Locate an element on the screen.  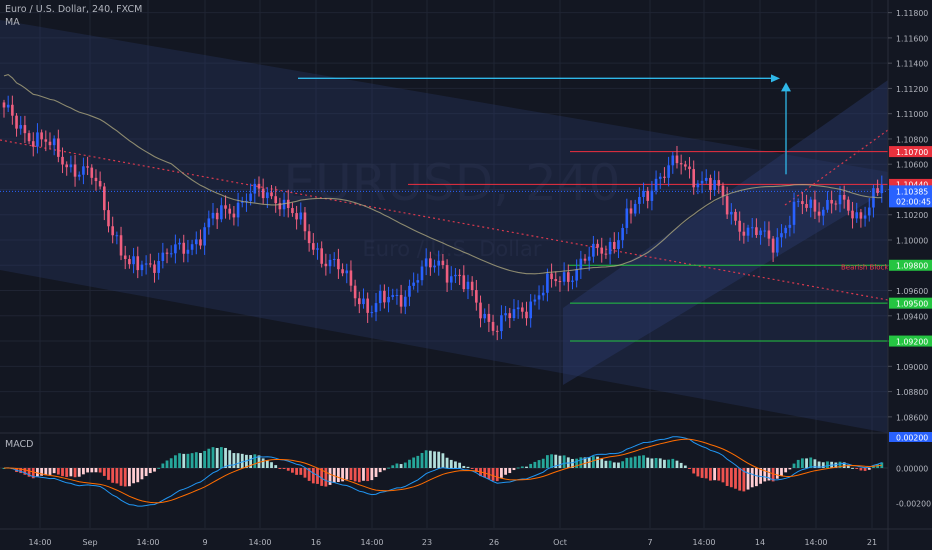
price-level-tag is located at coordinates (910, 184).